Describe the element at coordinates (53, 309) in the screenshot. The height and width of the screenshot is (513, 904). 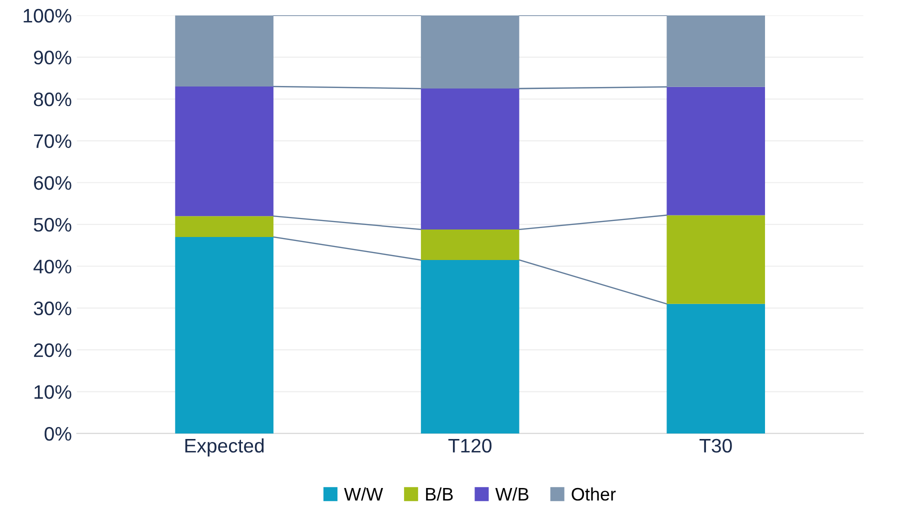
I see `y-tick-label: 30%` at that location.